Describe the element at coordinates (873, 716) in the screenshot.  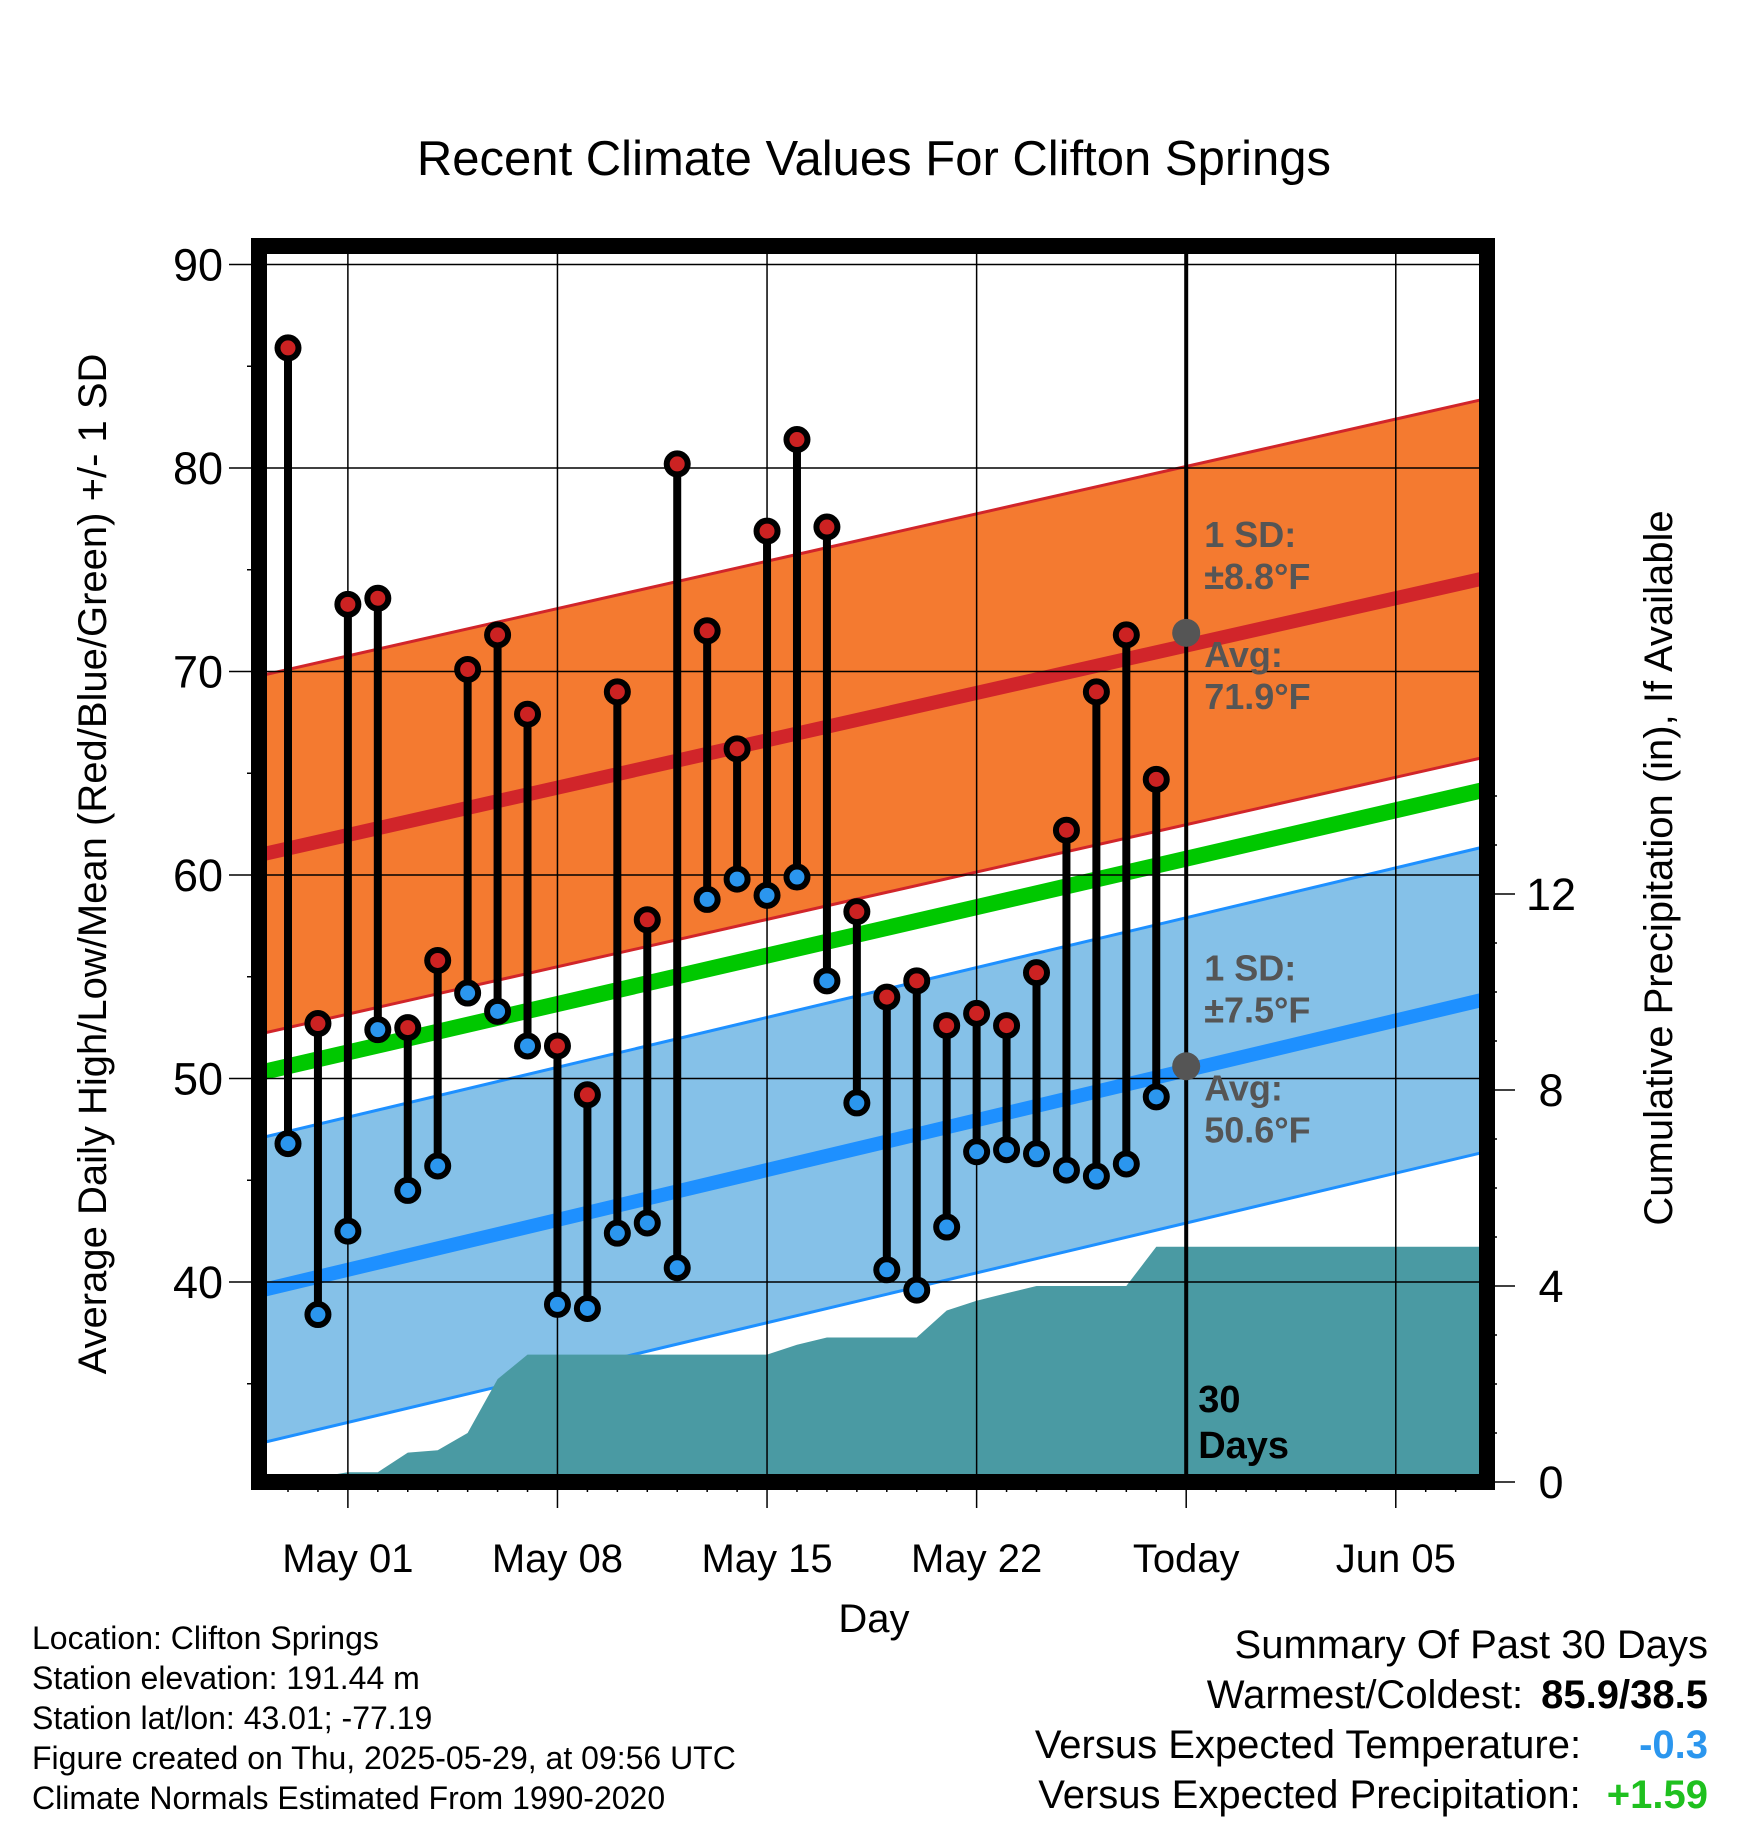
I see `normal-high-line` at that location.